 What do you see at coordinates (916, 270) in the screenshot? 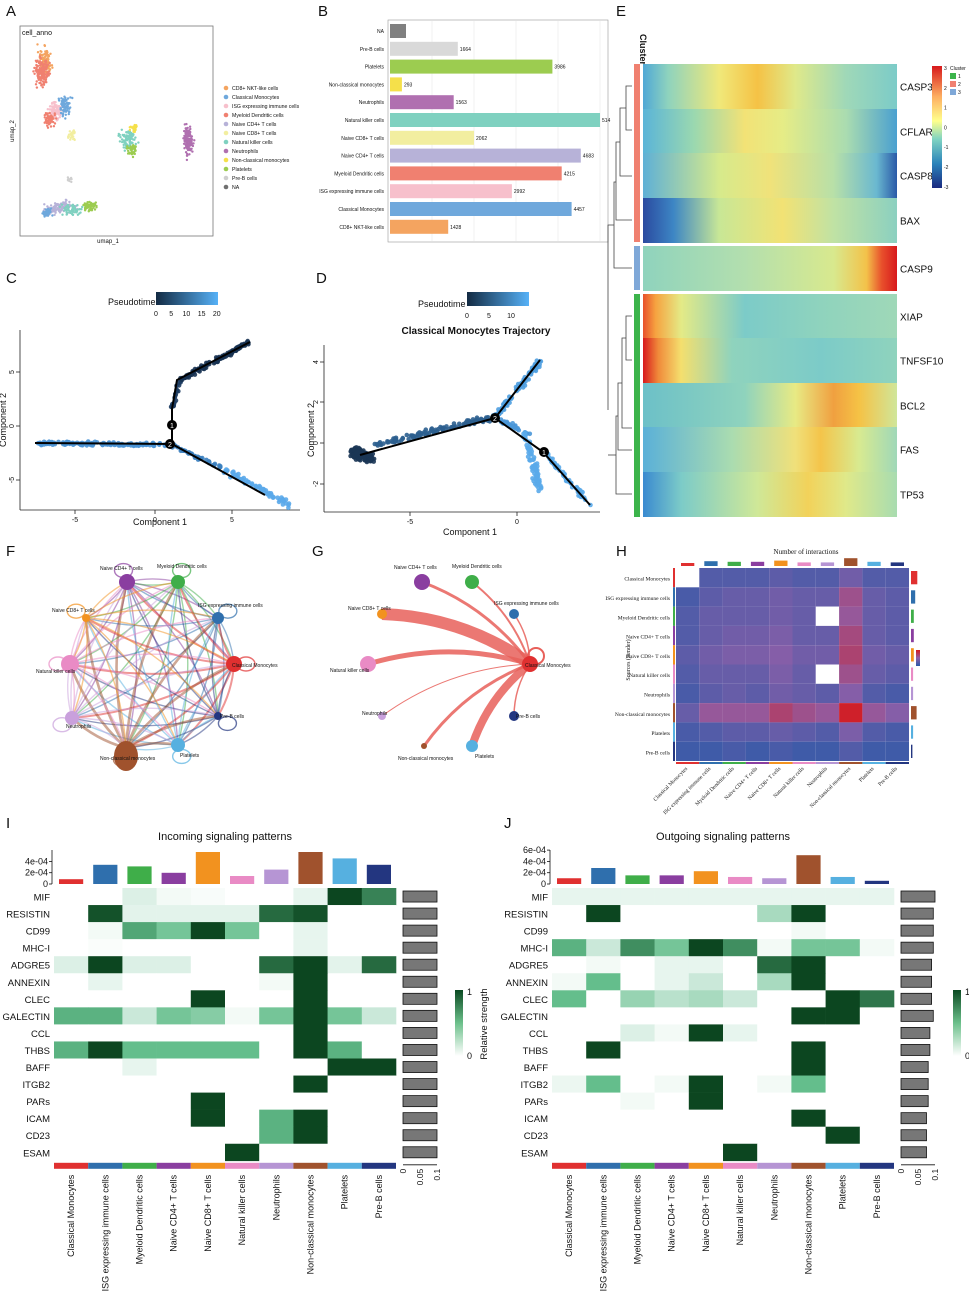
I see `gene-label: CASP9` at bounding box center [916, 270].